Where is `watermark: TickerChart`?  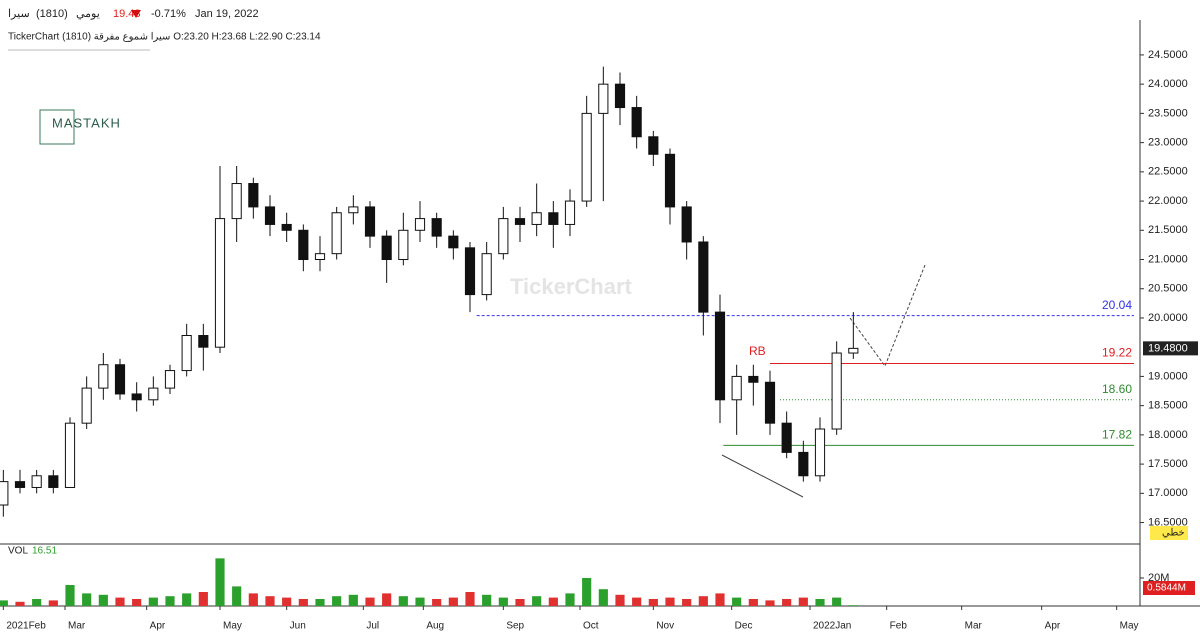 watermark: TickerChart is located at coordinates (571, 286).